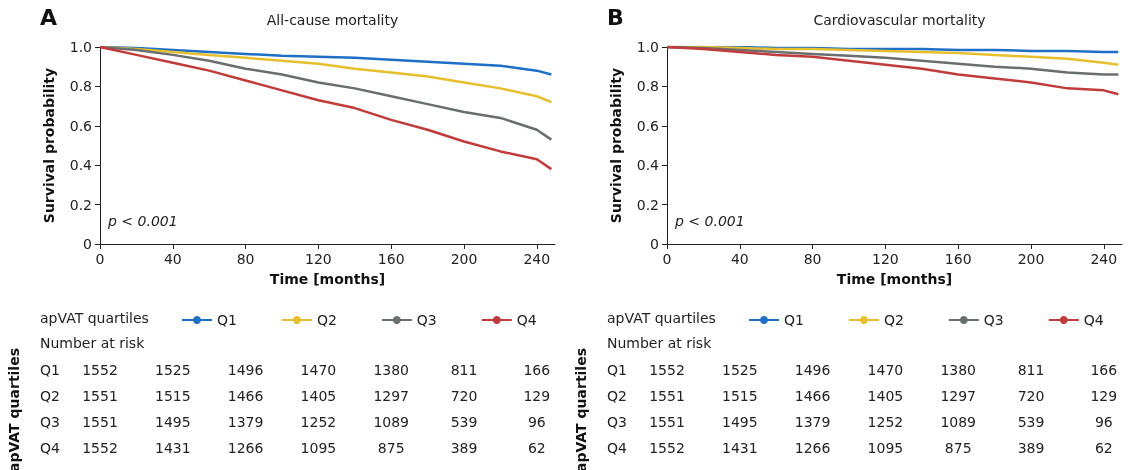 The image size is (1134, 470). I want to click on chart-title: Cardiovascular mortality, so click(899, 20).